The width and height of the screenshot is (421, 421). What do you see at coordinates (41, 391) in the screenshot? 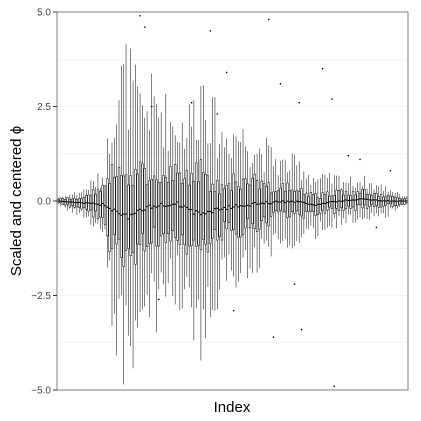
I see `y-tick-label: −5.0` at bounding box center [41, 391].